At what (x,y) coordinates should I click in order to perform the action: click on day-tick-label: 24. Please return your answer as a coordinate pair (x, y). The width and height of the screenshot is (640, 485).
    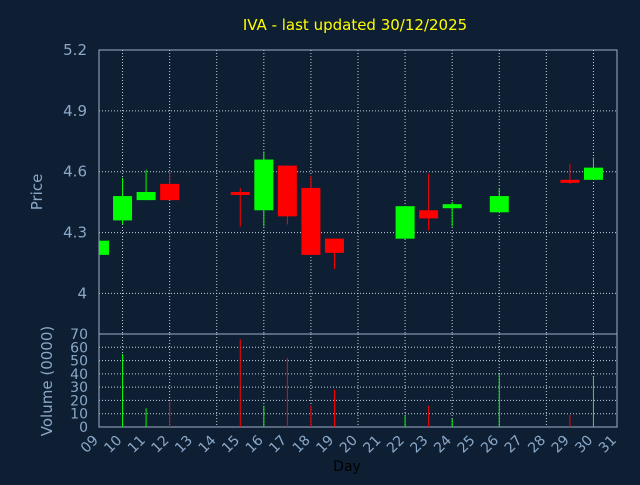
    Looking at the image, I should click on (443, 444).